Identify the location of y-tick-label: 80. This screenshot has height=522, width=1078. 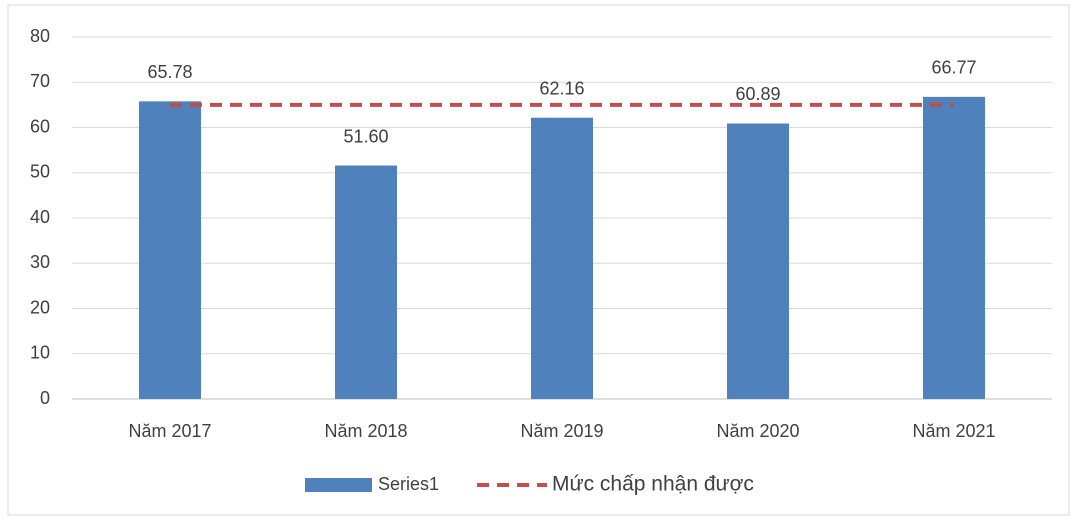
(40, 36).